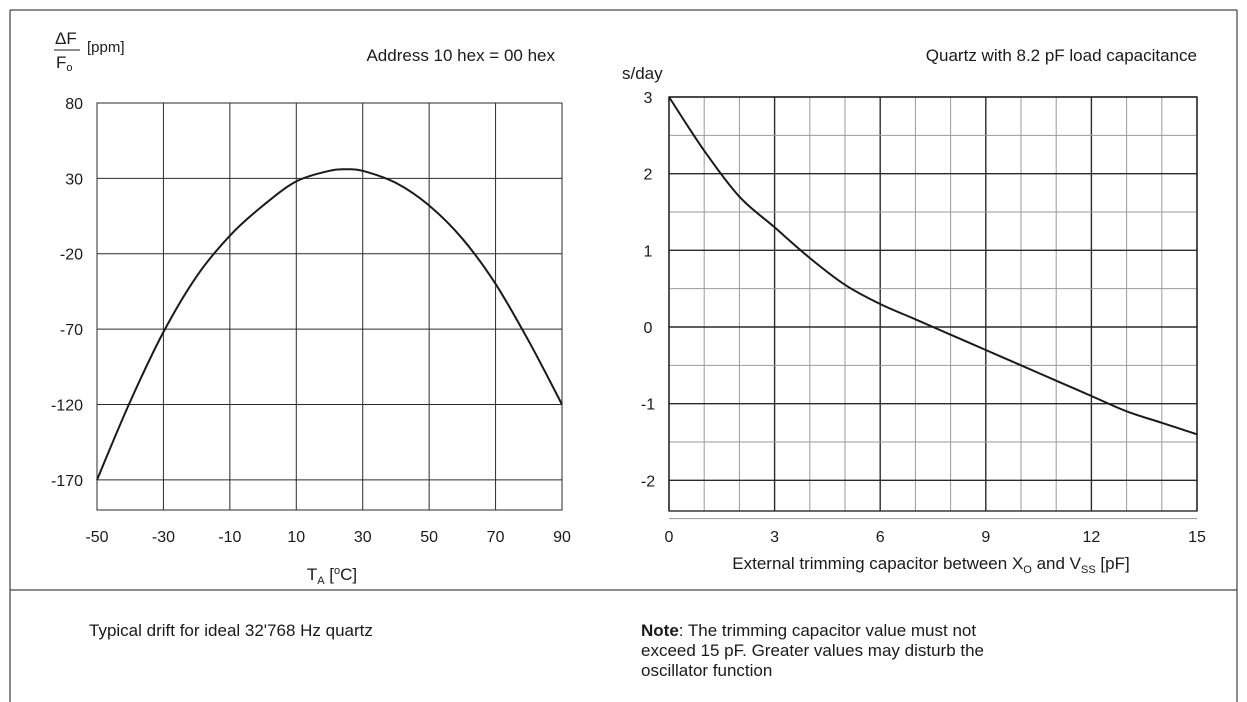 The height and width of the screenshot is (702, 1247). Describe the element at coordinates (460, 55) in the screenshot. I see `left-chart-title: Address 10 hex = 00 hex` at that location.